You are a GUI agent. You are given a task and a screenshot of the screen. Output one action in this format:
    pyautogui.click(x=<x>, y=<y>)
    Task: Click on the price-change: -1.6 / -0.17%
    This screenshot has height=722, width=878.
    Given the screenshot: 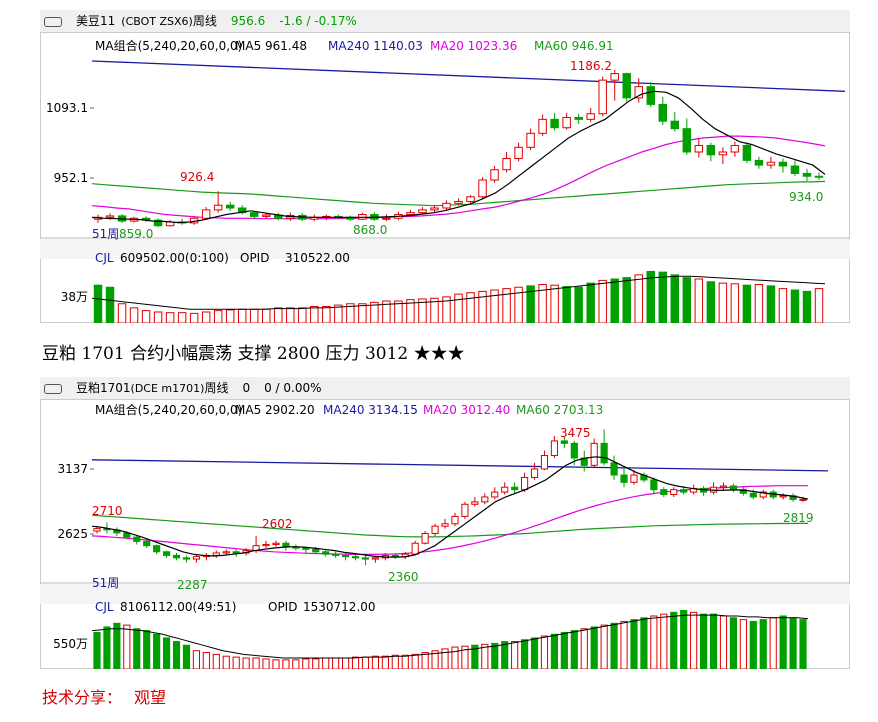 What is the action you would take?
    pyautogui.click(x=318, y=21)
    